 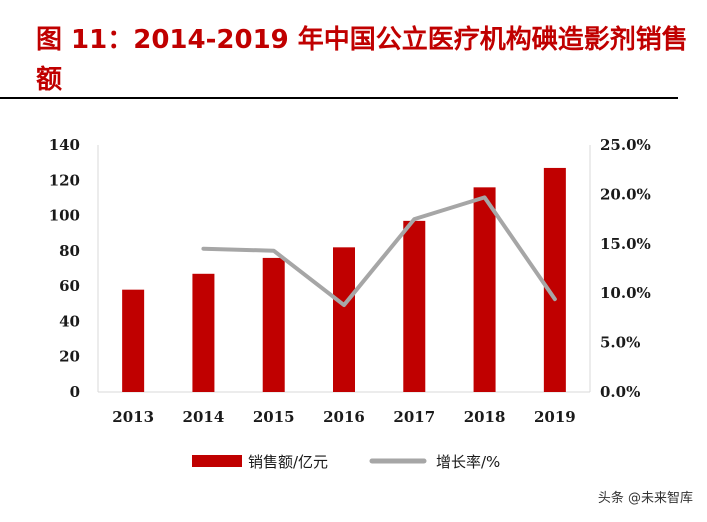 I want to click on title-divider, so click(x=339, y=98).